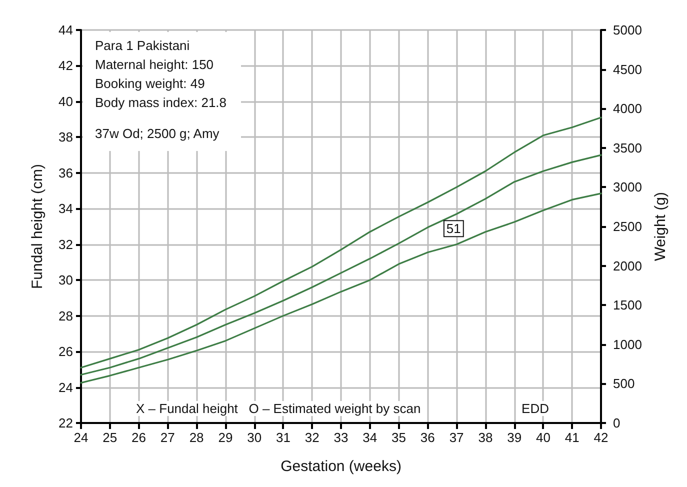 Image resolution: width=687 pixels, height=487 pixels. What do you see at coordinates (536, 408) in the screenshot?
I see `annotation: EDD` at bounding box center [536, 408].